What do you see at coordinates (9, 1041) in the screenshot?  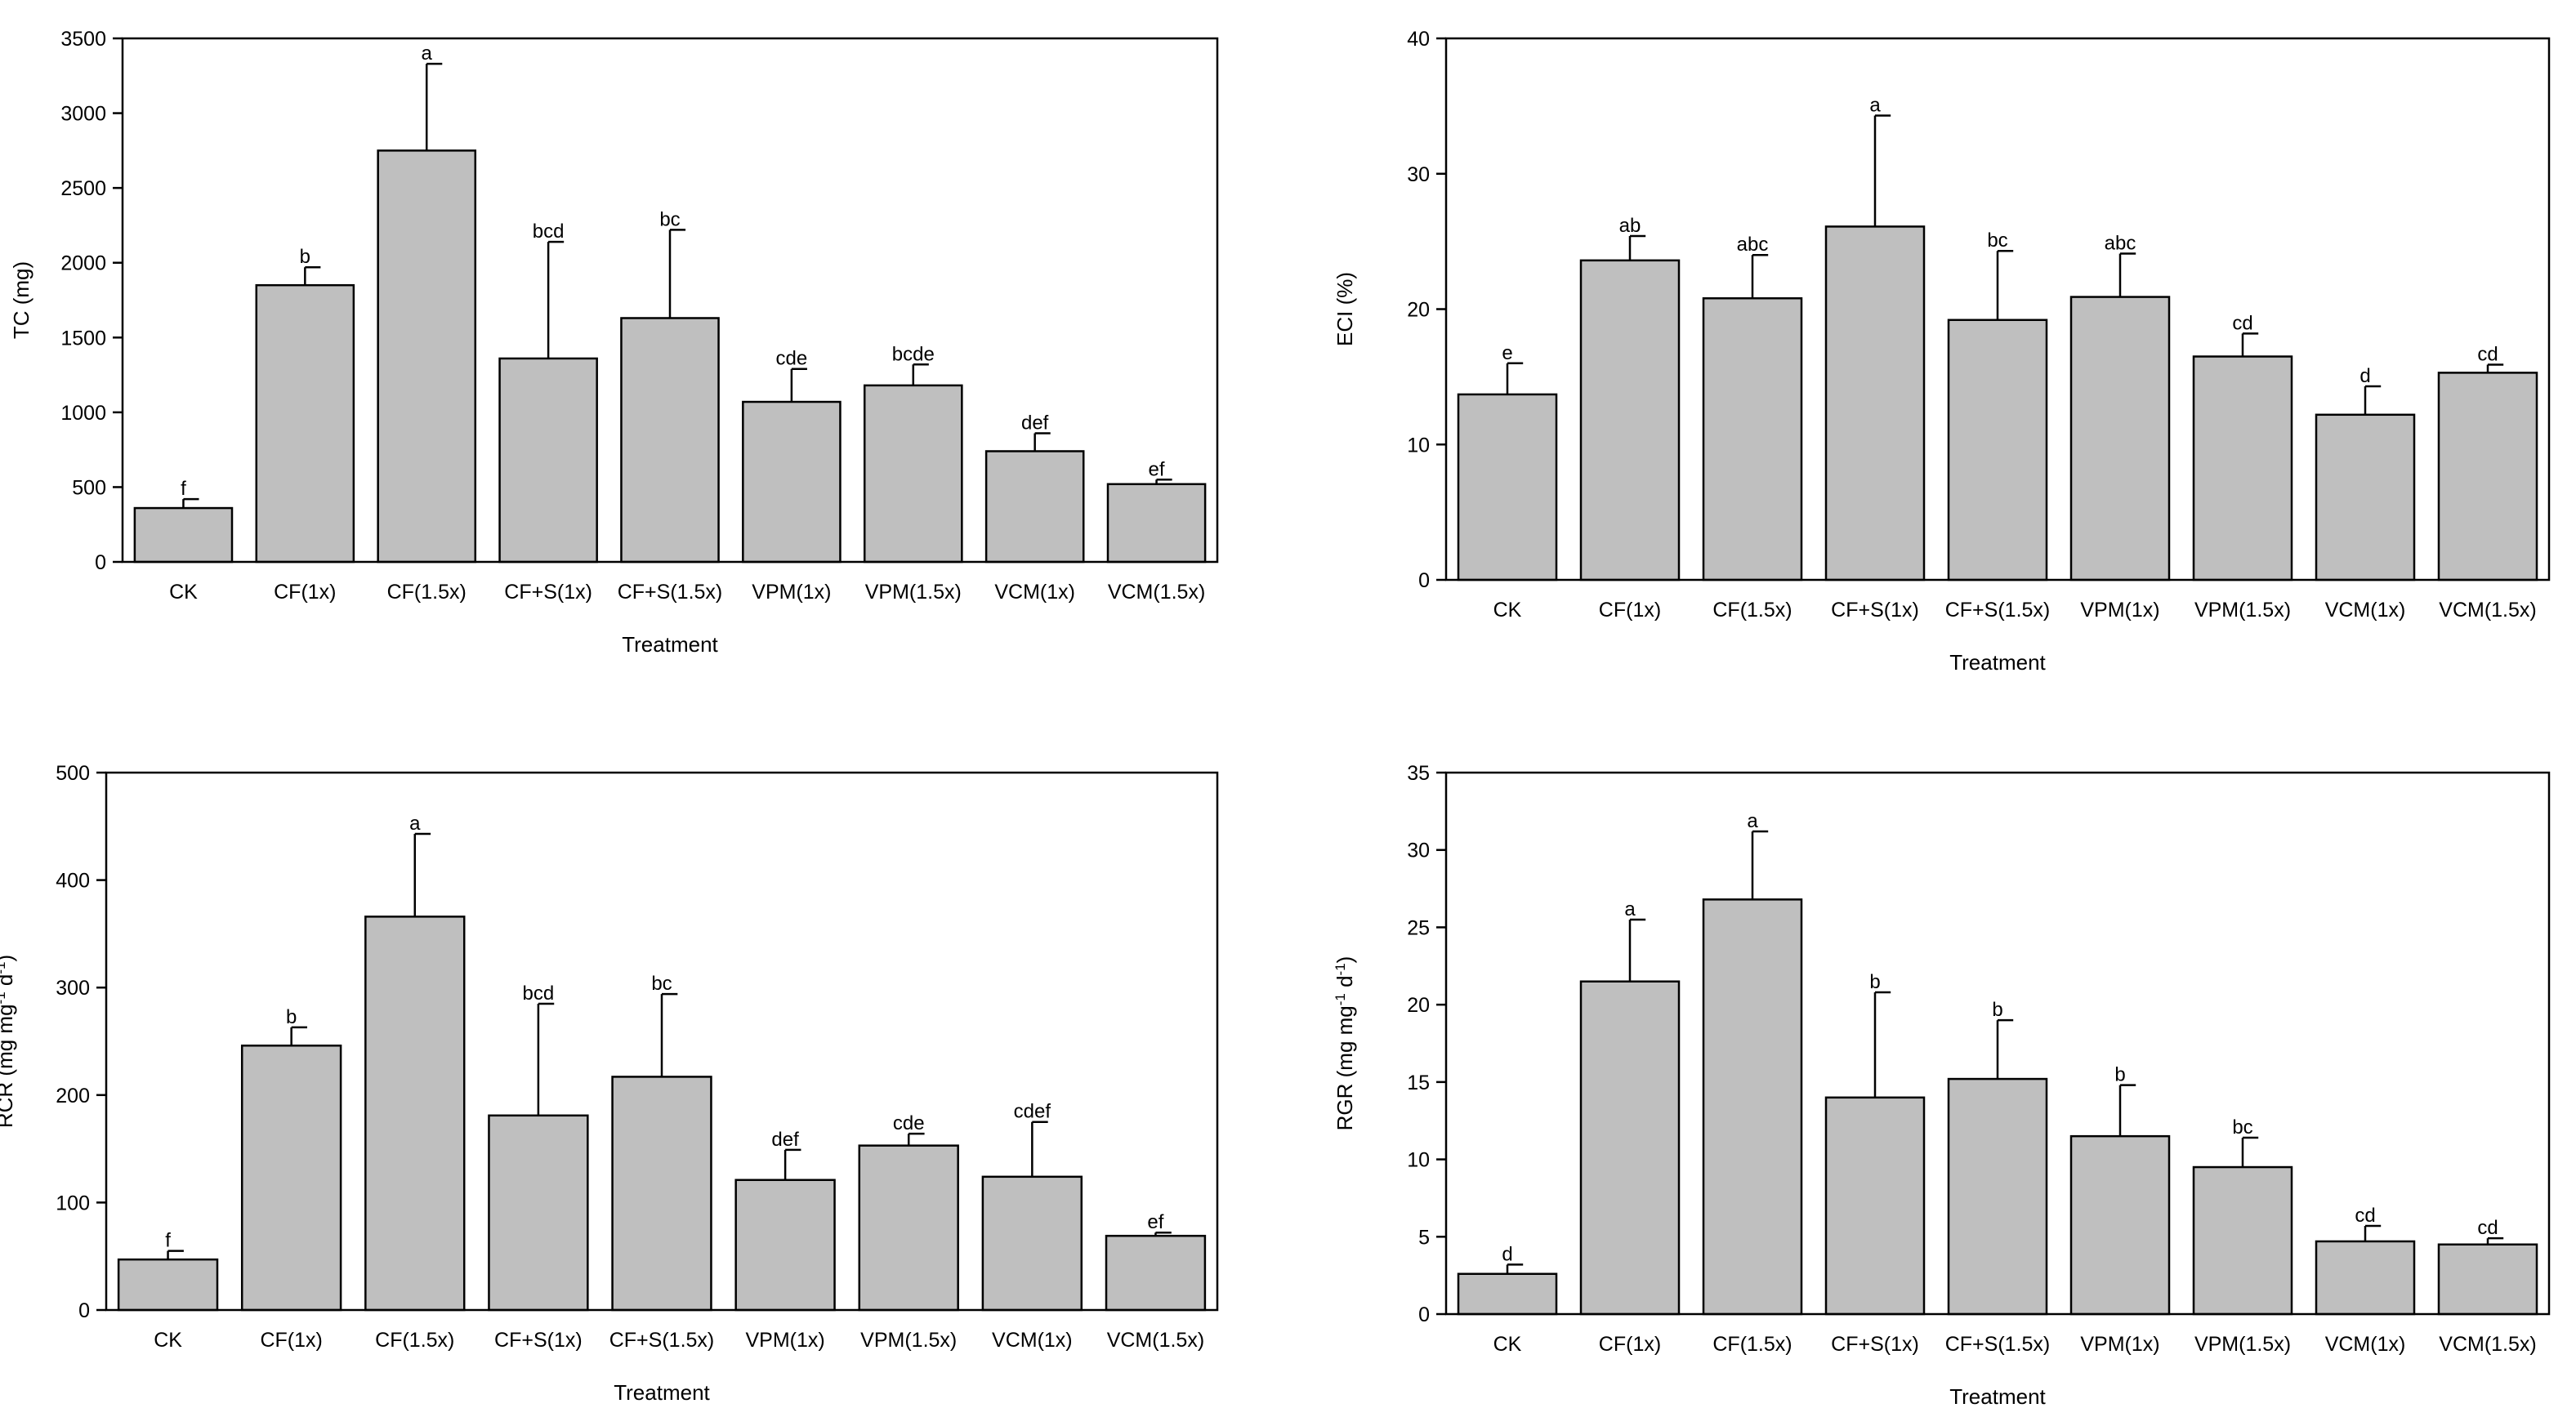 I see `y-axis-title: RCR (mg mg-1 d-1)` at bounding box center [9, 1041].